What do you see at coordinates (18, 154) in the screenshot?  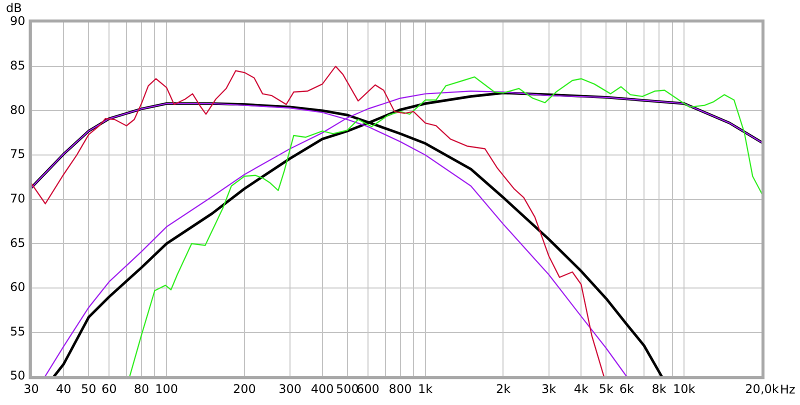 I see `y-tick-label: 75` at bounding box center [18, 154].